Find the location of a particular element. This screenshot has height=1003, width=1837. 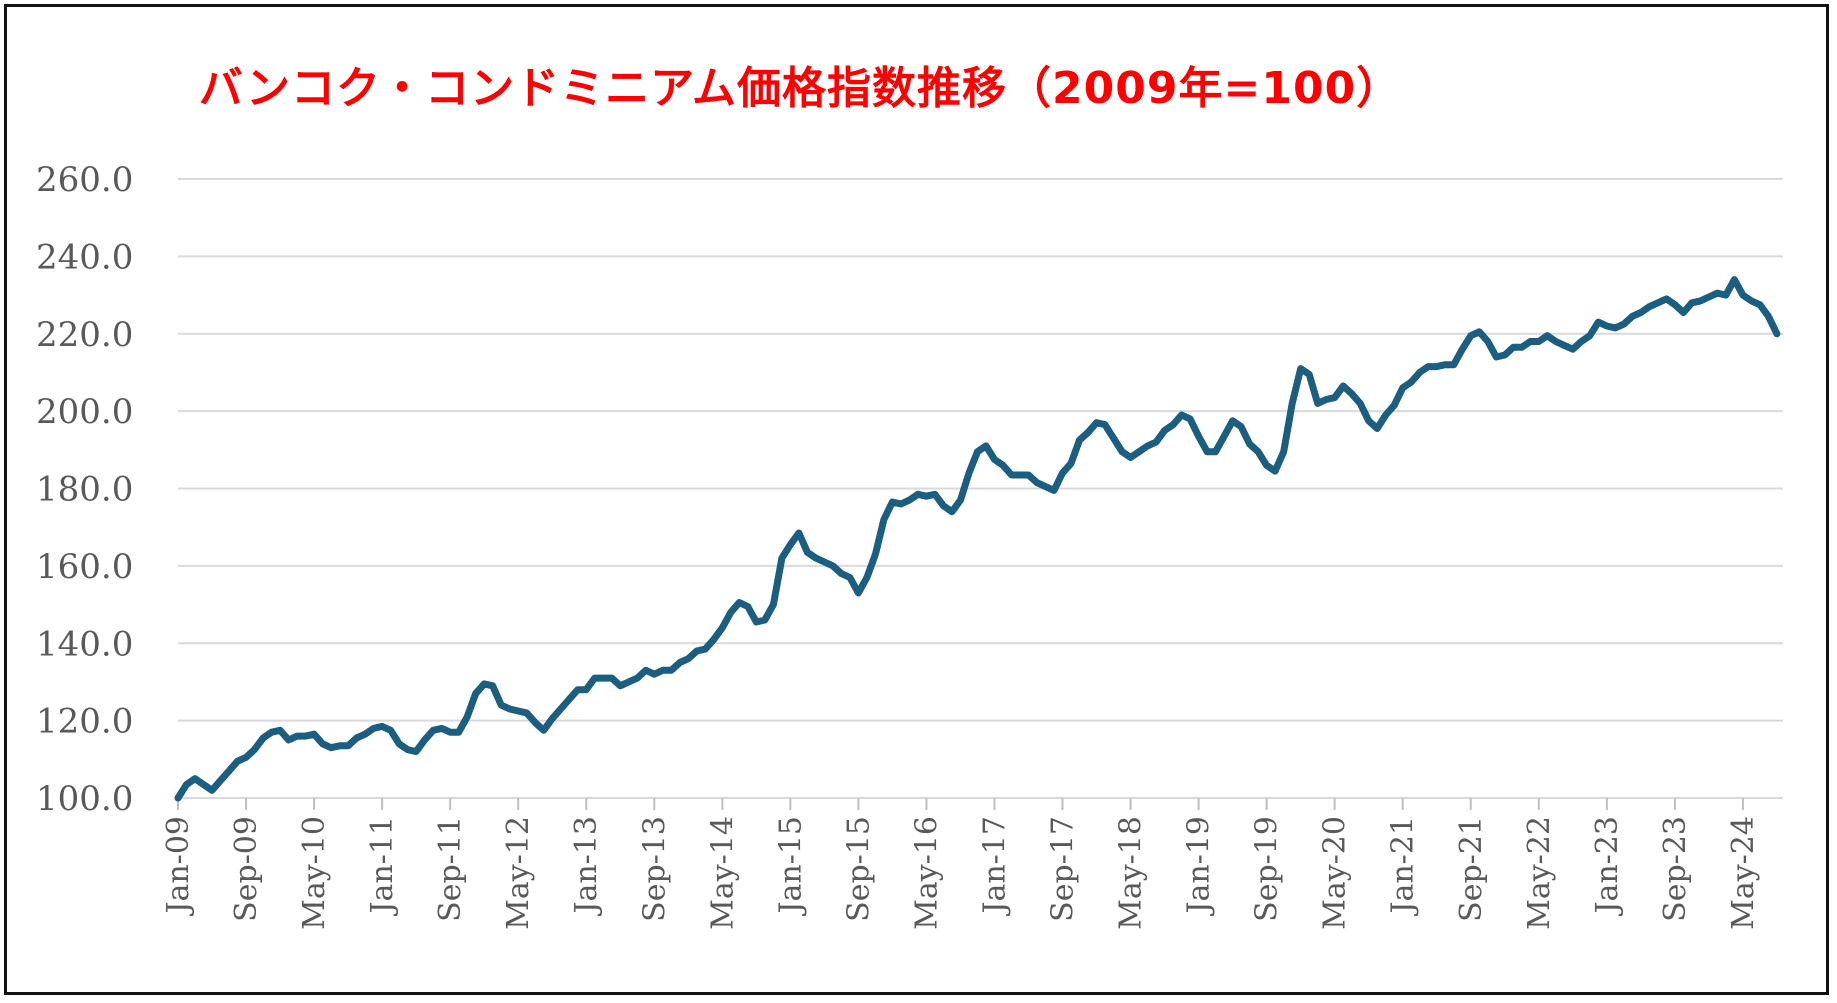

x-tick-label: Jan-15 is located at coordinates (790, 866).